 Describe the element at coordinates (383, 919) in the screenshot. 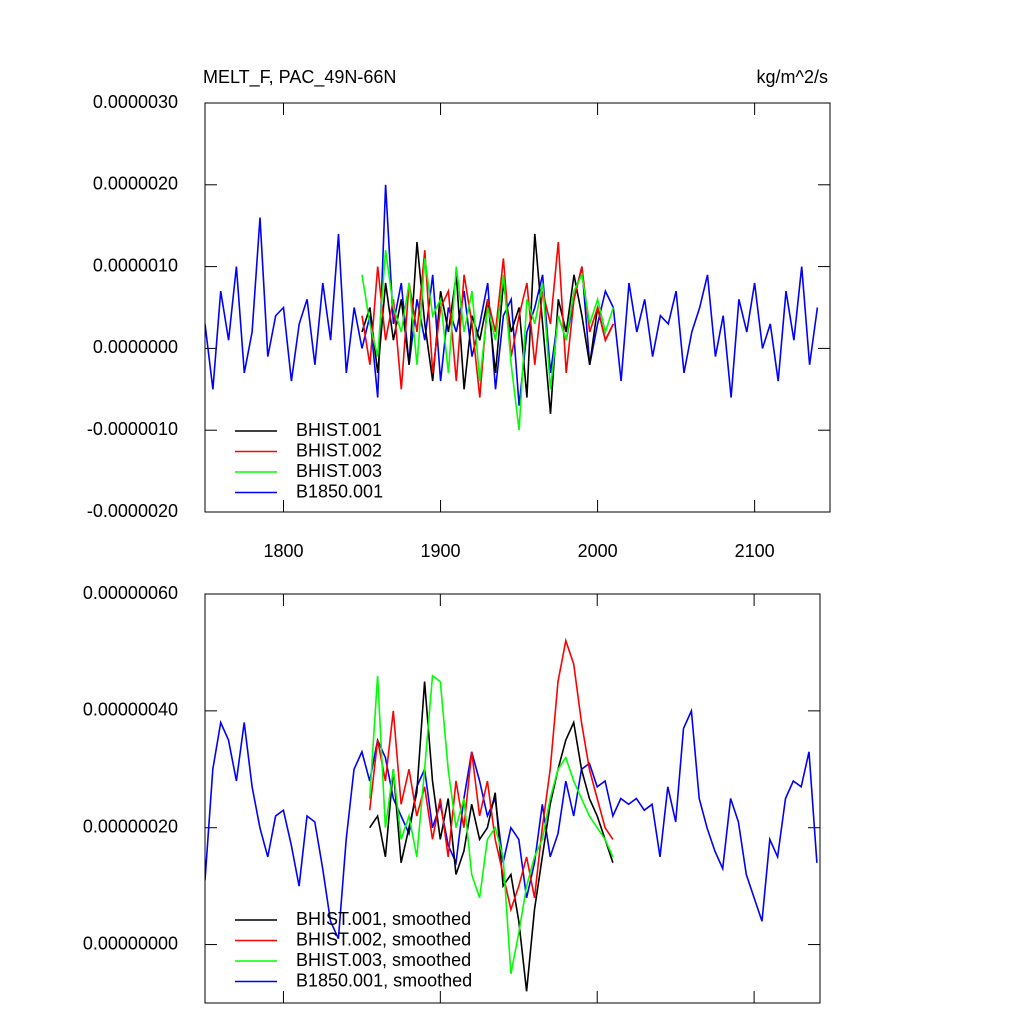

I see `legend-label: BHIST.001, smoothed` at that location.